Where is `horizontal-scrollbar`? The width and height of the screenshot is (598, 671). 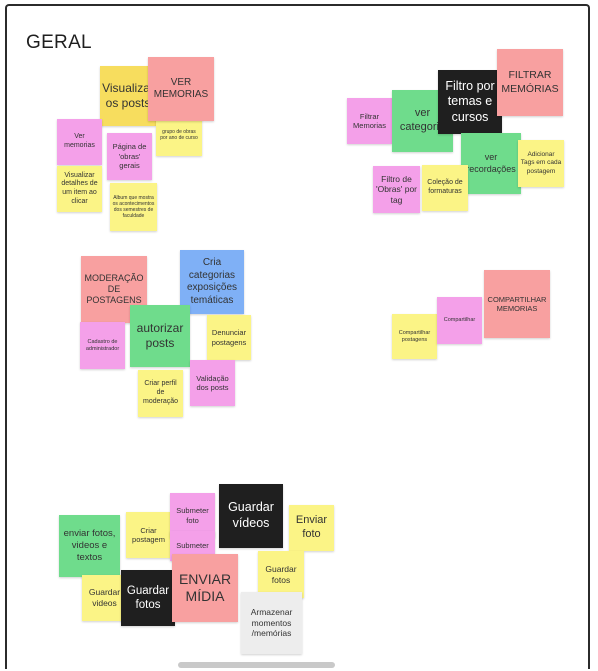
horizontal-scrollbar is located at coordinates (256, 665).